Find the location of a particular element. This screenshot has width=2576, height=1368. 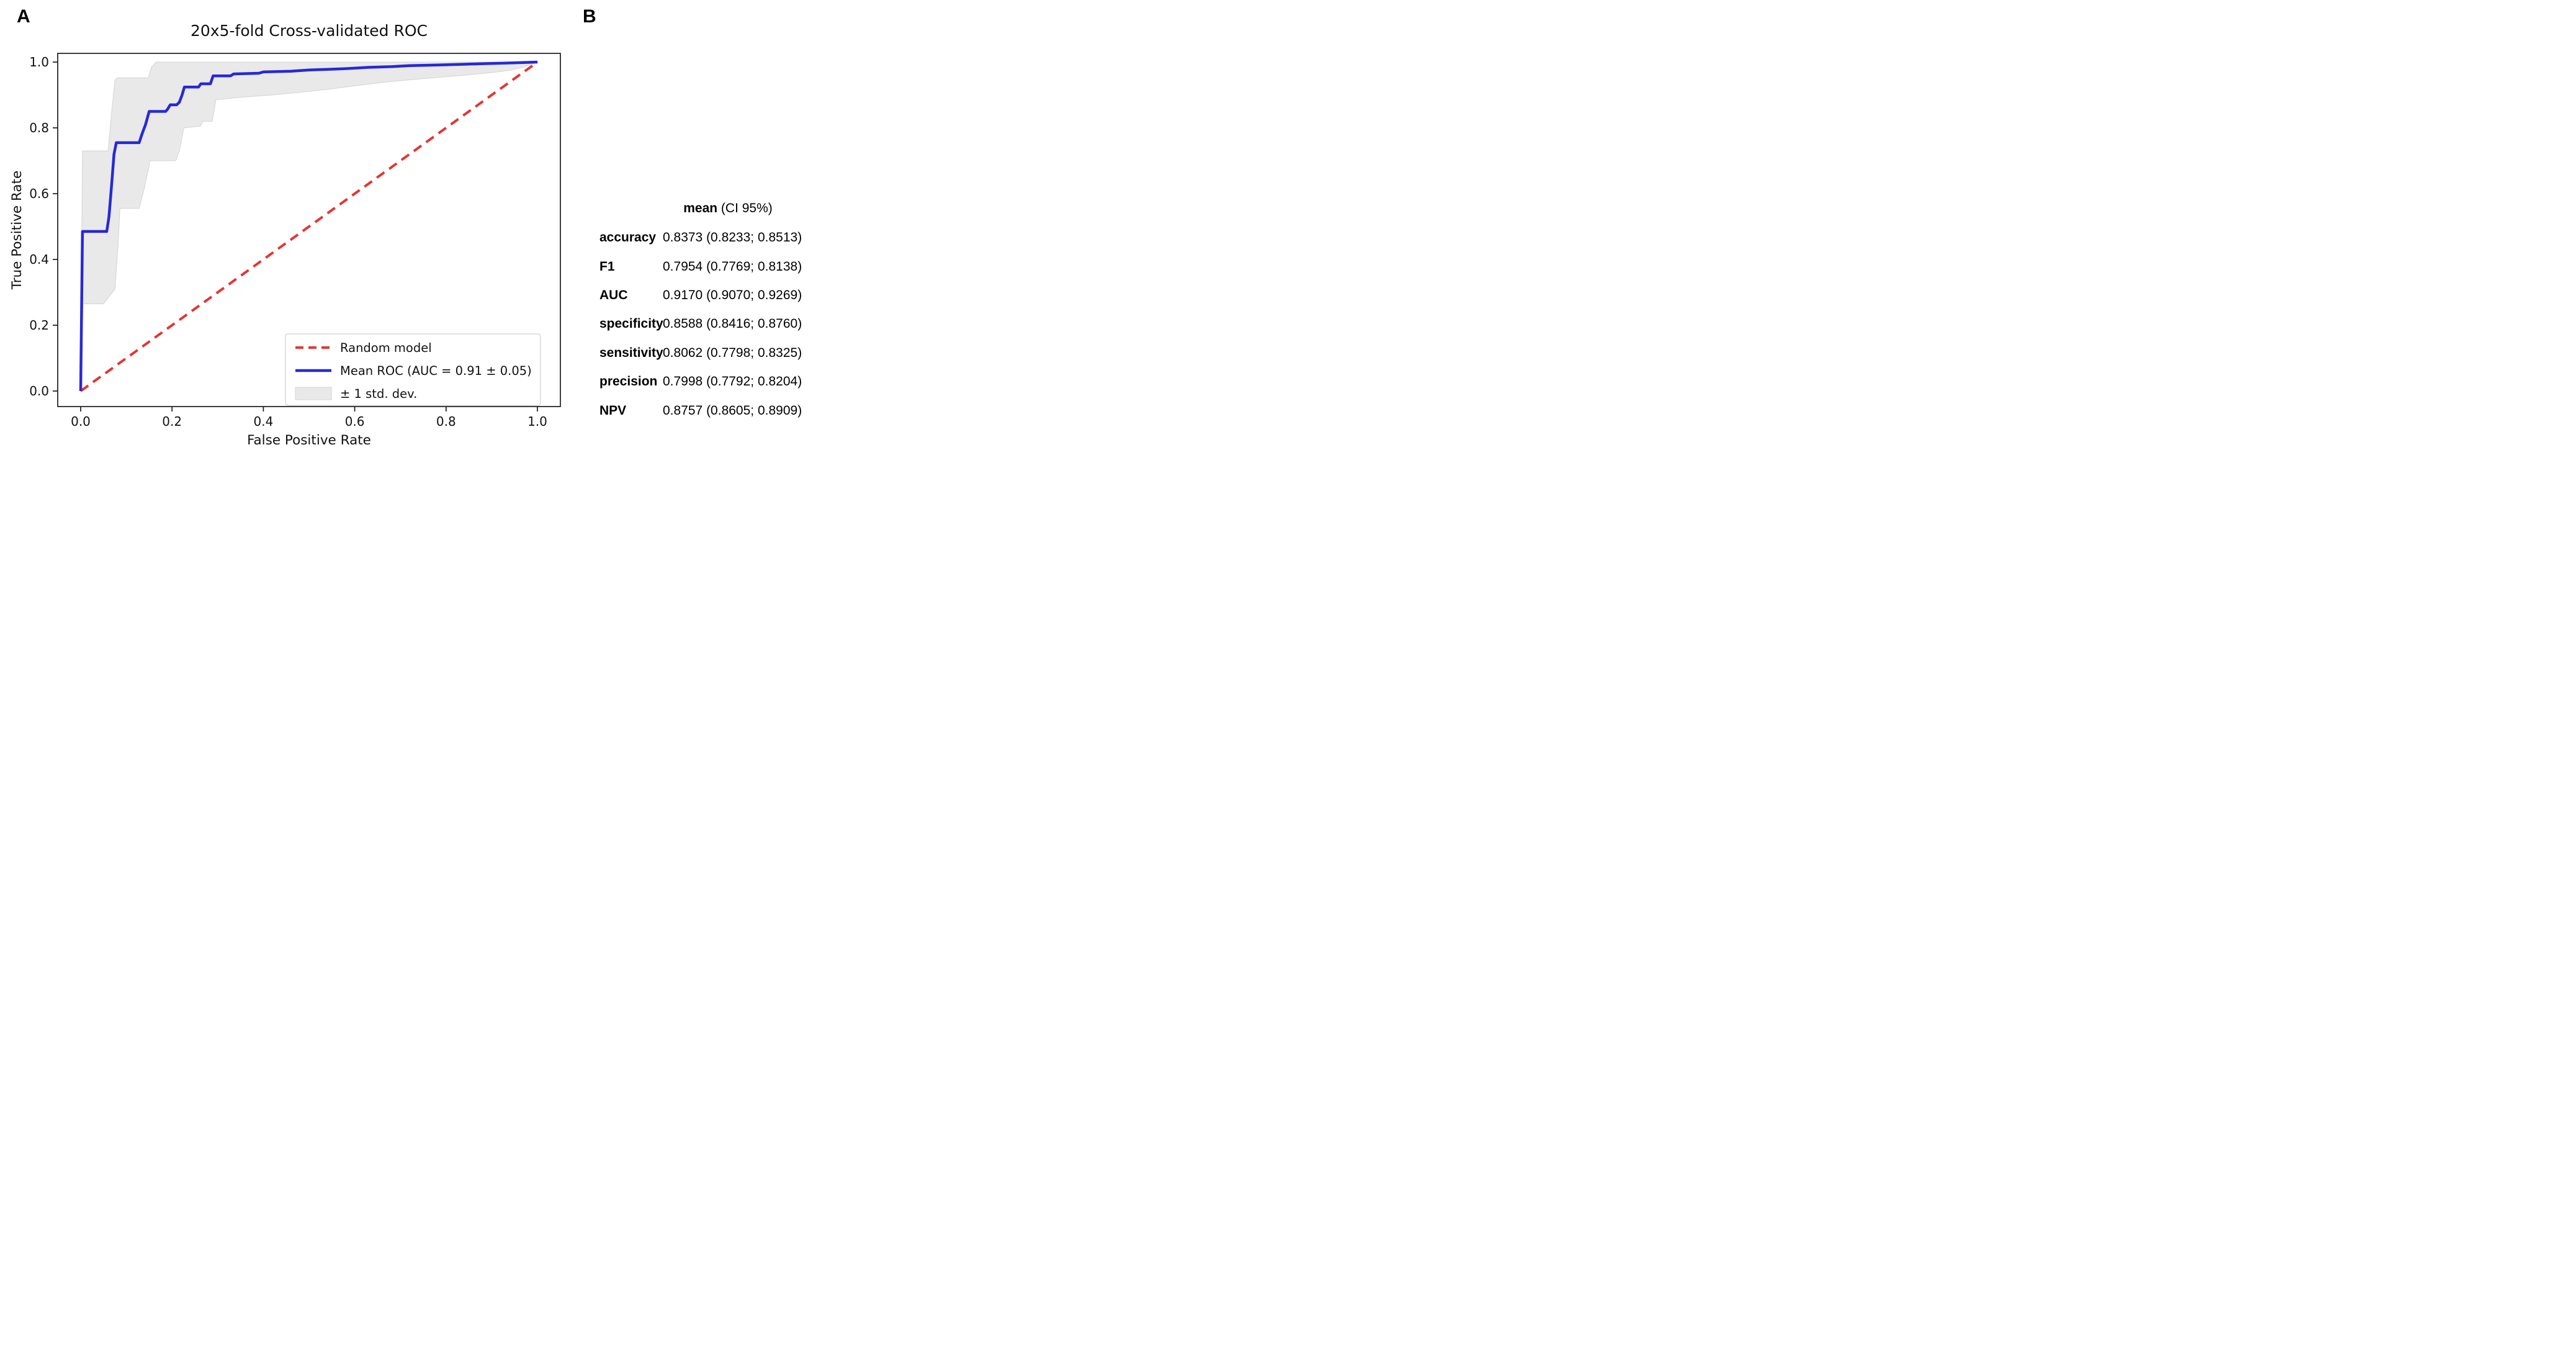

x-tick-label: 0.4 is located at coordinates (263, 422).